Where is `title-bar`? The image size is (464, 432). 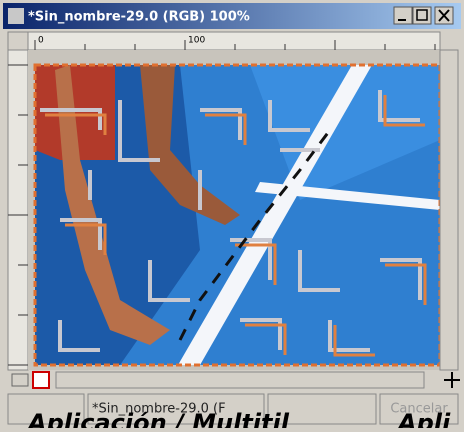 title-bar is located at coordinates (232, 16).